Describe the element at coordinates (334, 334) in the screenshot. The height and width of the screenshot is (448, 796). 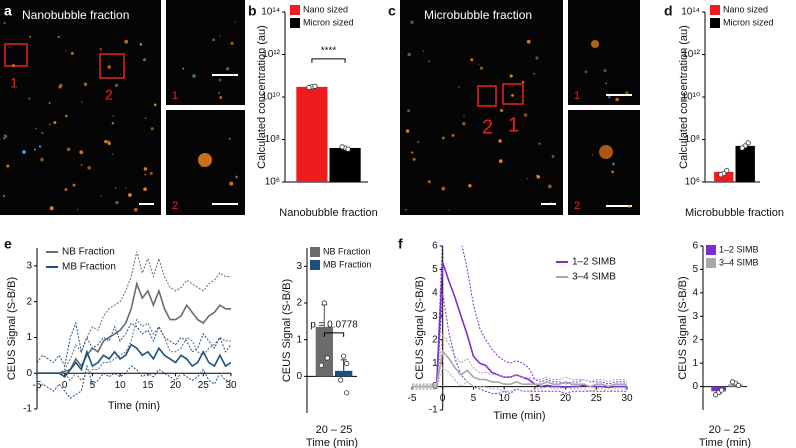
I see `significance-bracket` at that location.